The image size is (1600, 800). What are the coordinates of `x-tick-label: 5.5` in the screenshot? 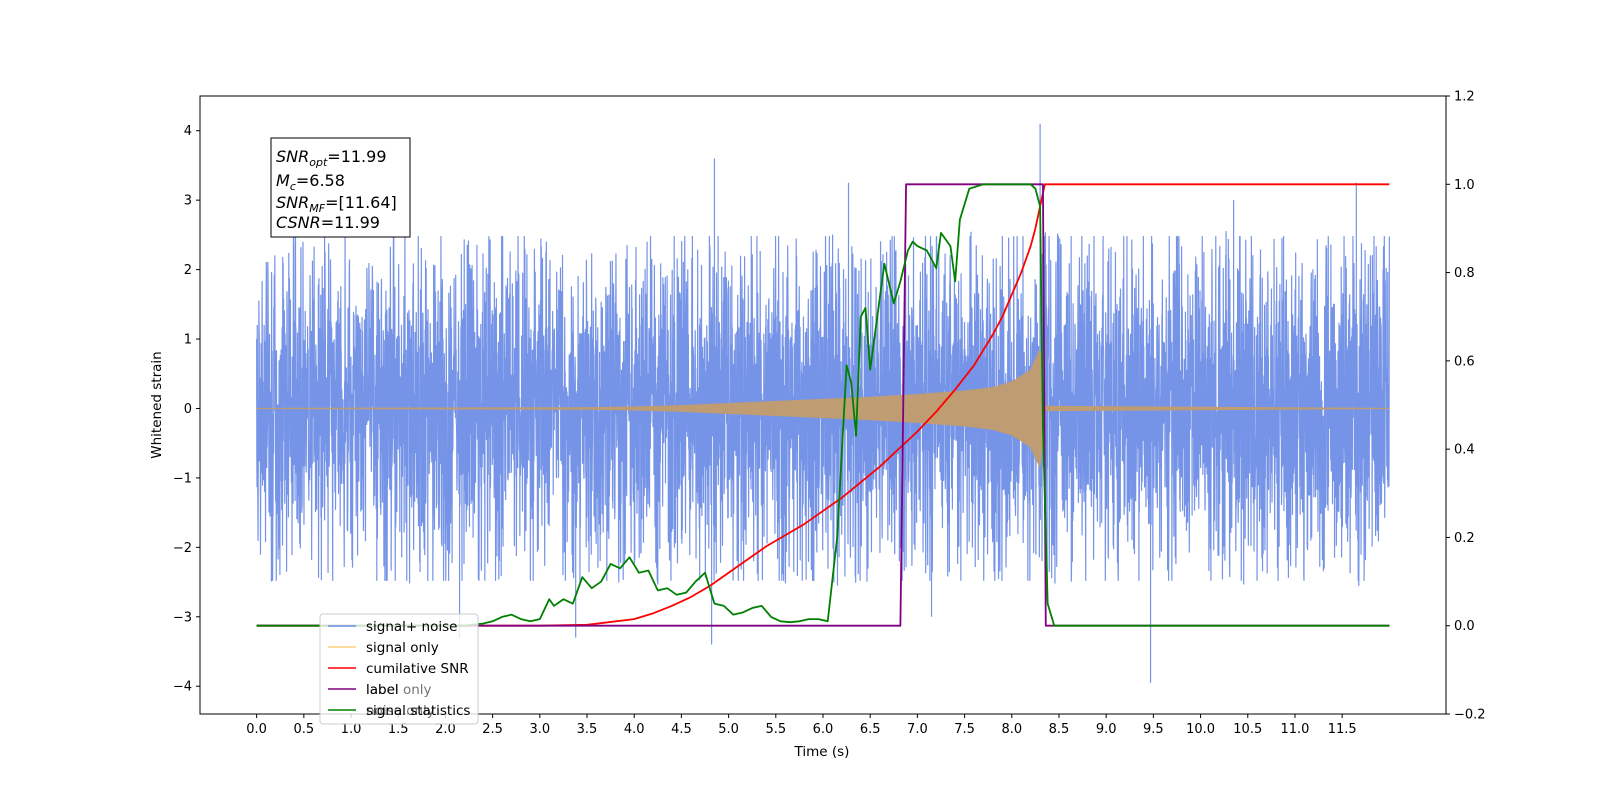 It's located at (775, 729).